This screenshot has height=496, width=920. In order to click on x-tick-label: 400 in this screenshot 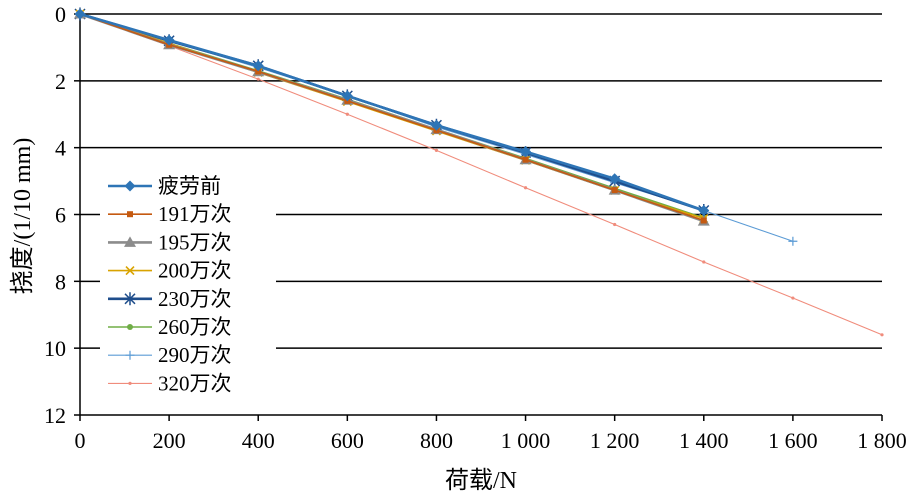, I will do `click(258, 440)`.